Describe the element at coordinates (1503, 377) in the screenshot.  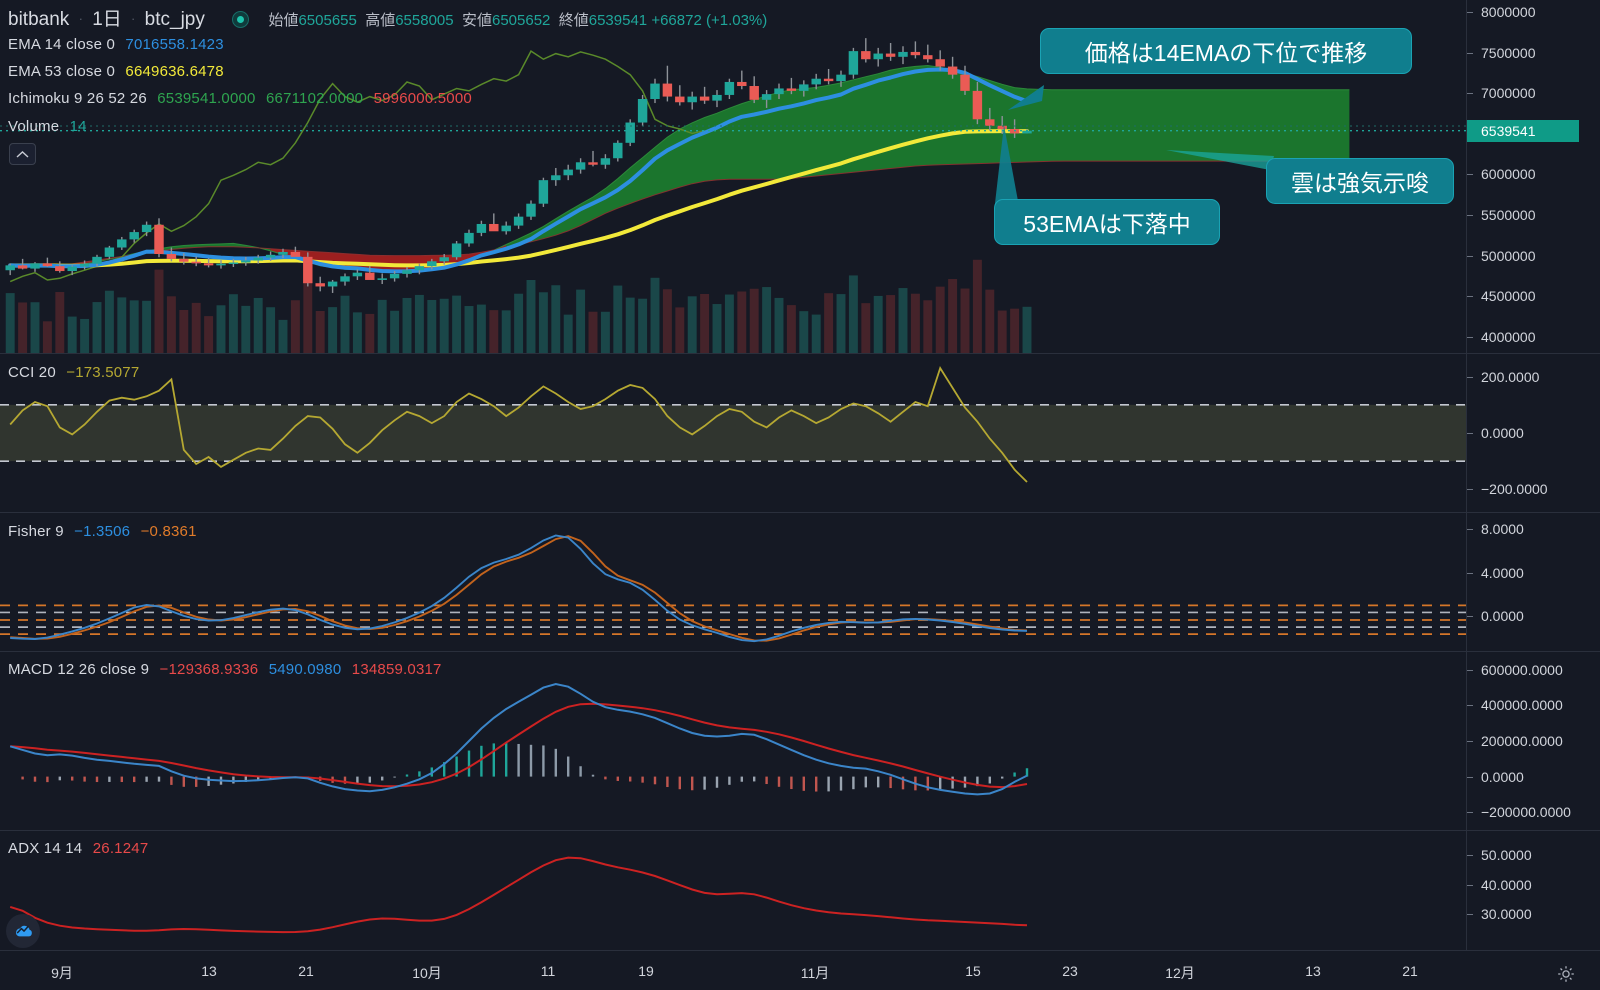
I see `axis-tick: 200.0000` at that location.